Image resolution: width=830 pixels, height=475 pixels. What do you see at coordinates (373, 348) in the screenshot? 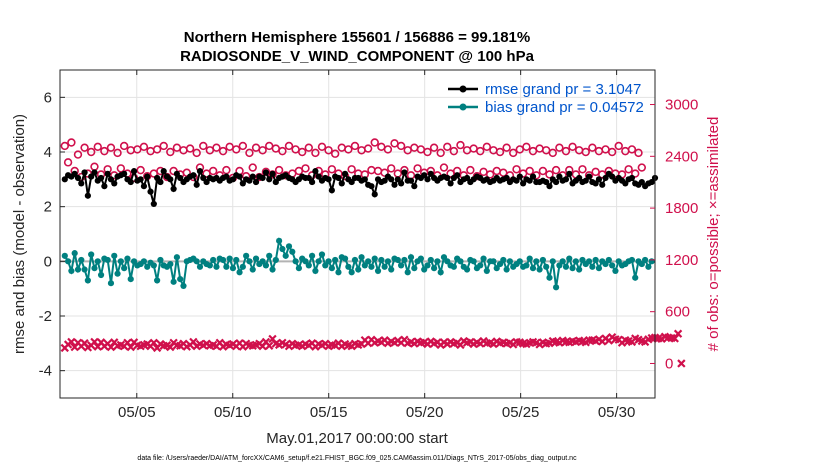
I see `obs-assimilated-series` at bounding box center [373, 348].